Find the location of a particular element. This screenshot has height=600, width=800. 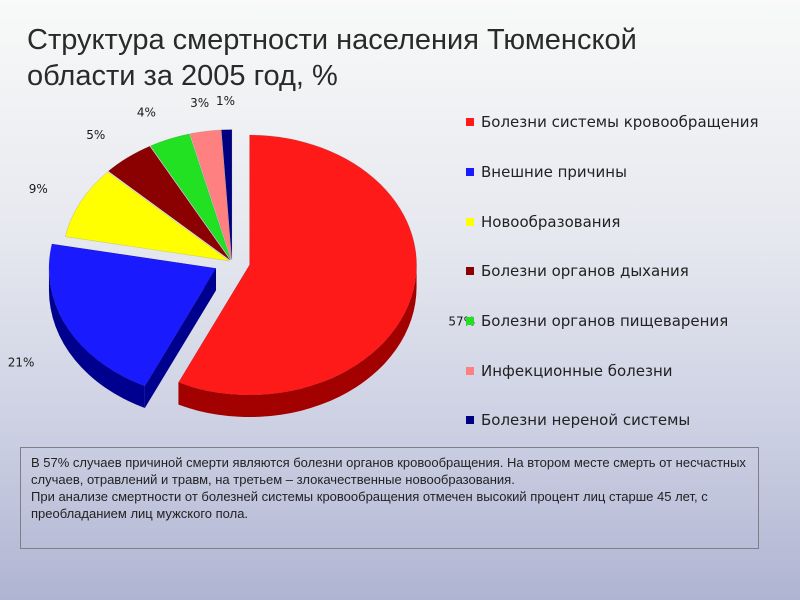

legend-item: Болезни органов пищеварения is located at coordinates (597, 321).